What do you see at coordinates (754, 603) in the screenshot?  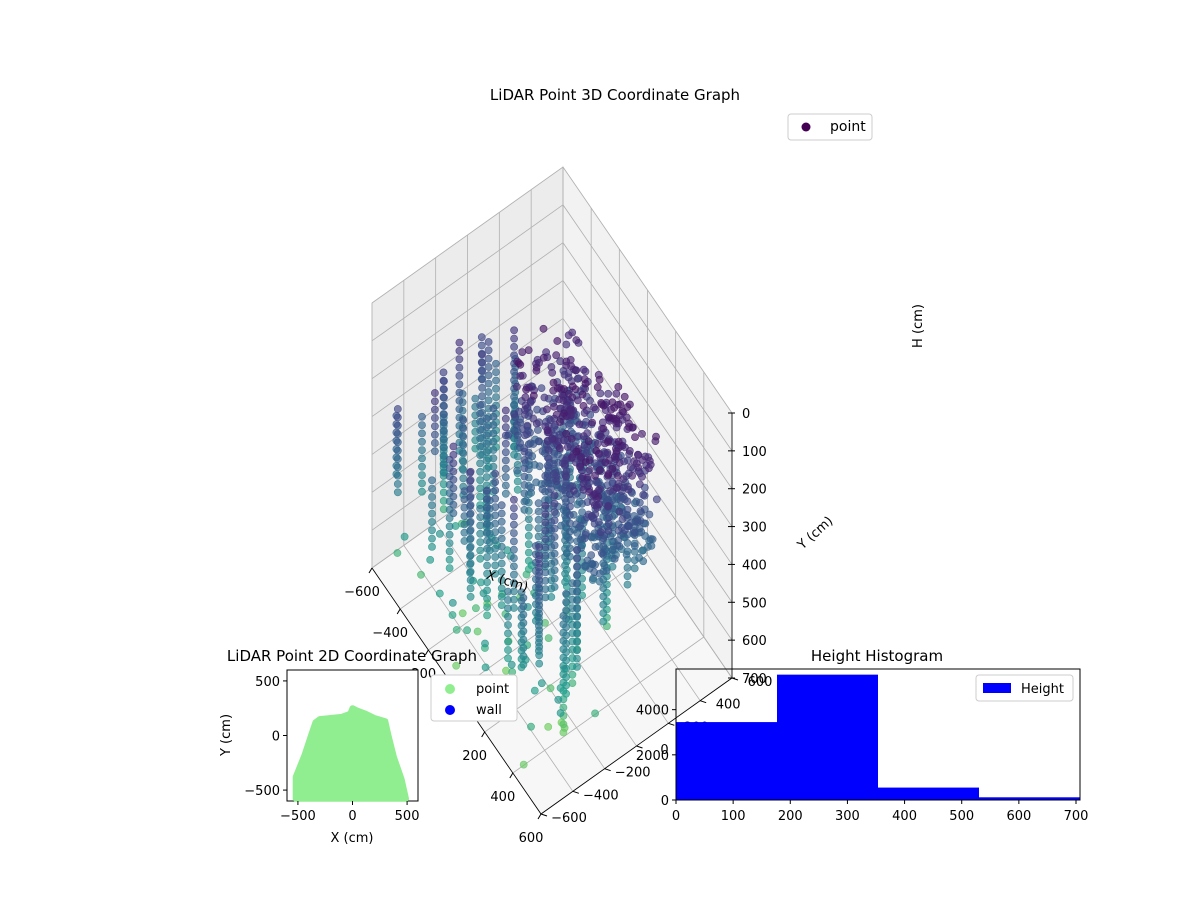 I see `tick-label-h: 500` at bounding box center [754, 603].